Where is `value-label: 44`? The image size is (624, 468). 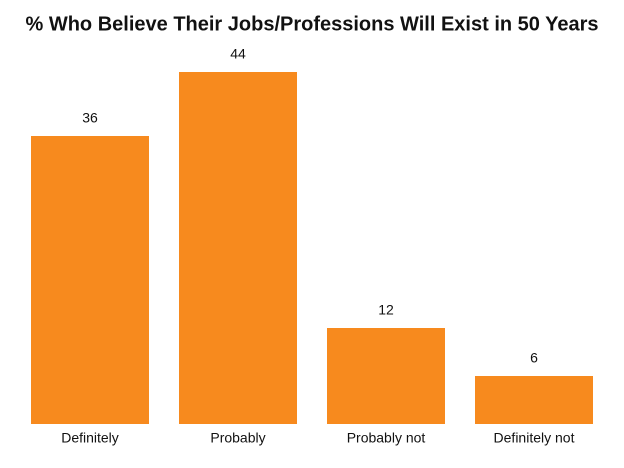 value-label: 44 is located at coordinates (238, 54).